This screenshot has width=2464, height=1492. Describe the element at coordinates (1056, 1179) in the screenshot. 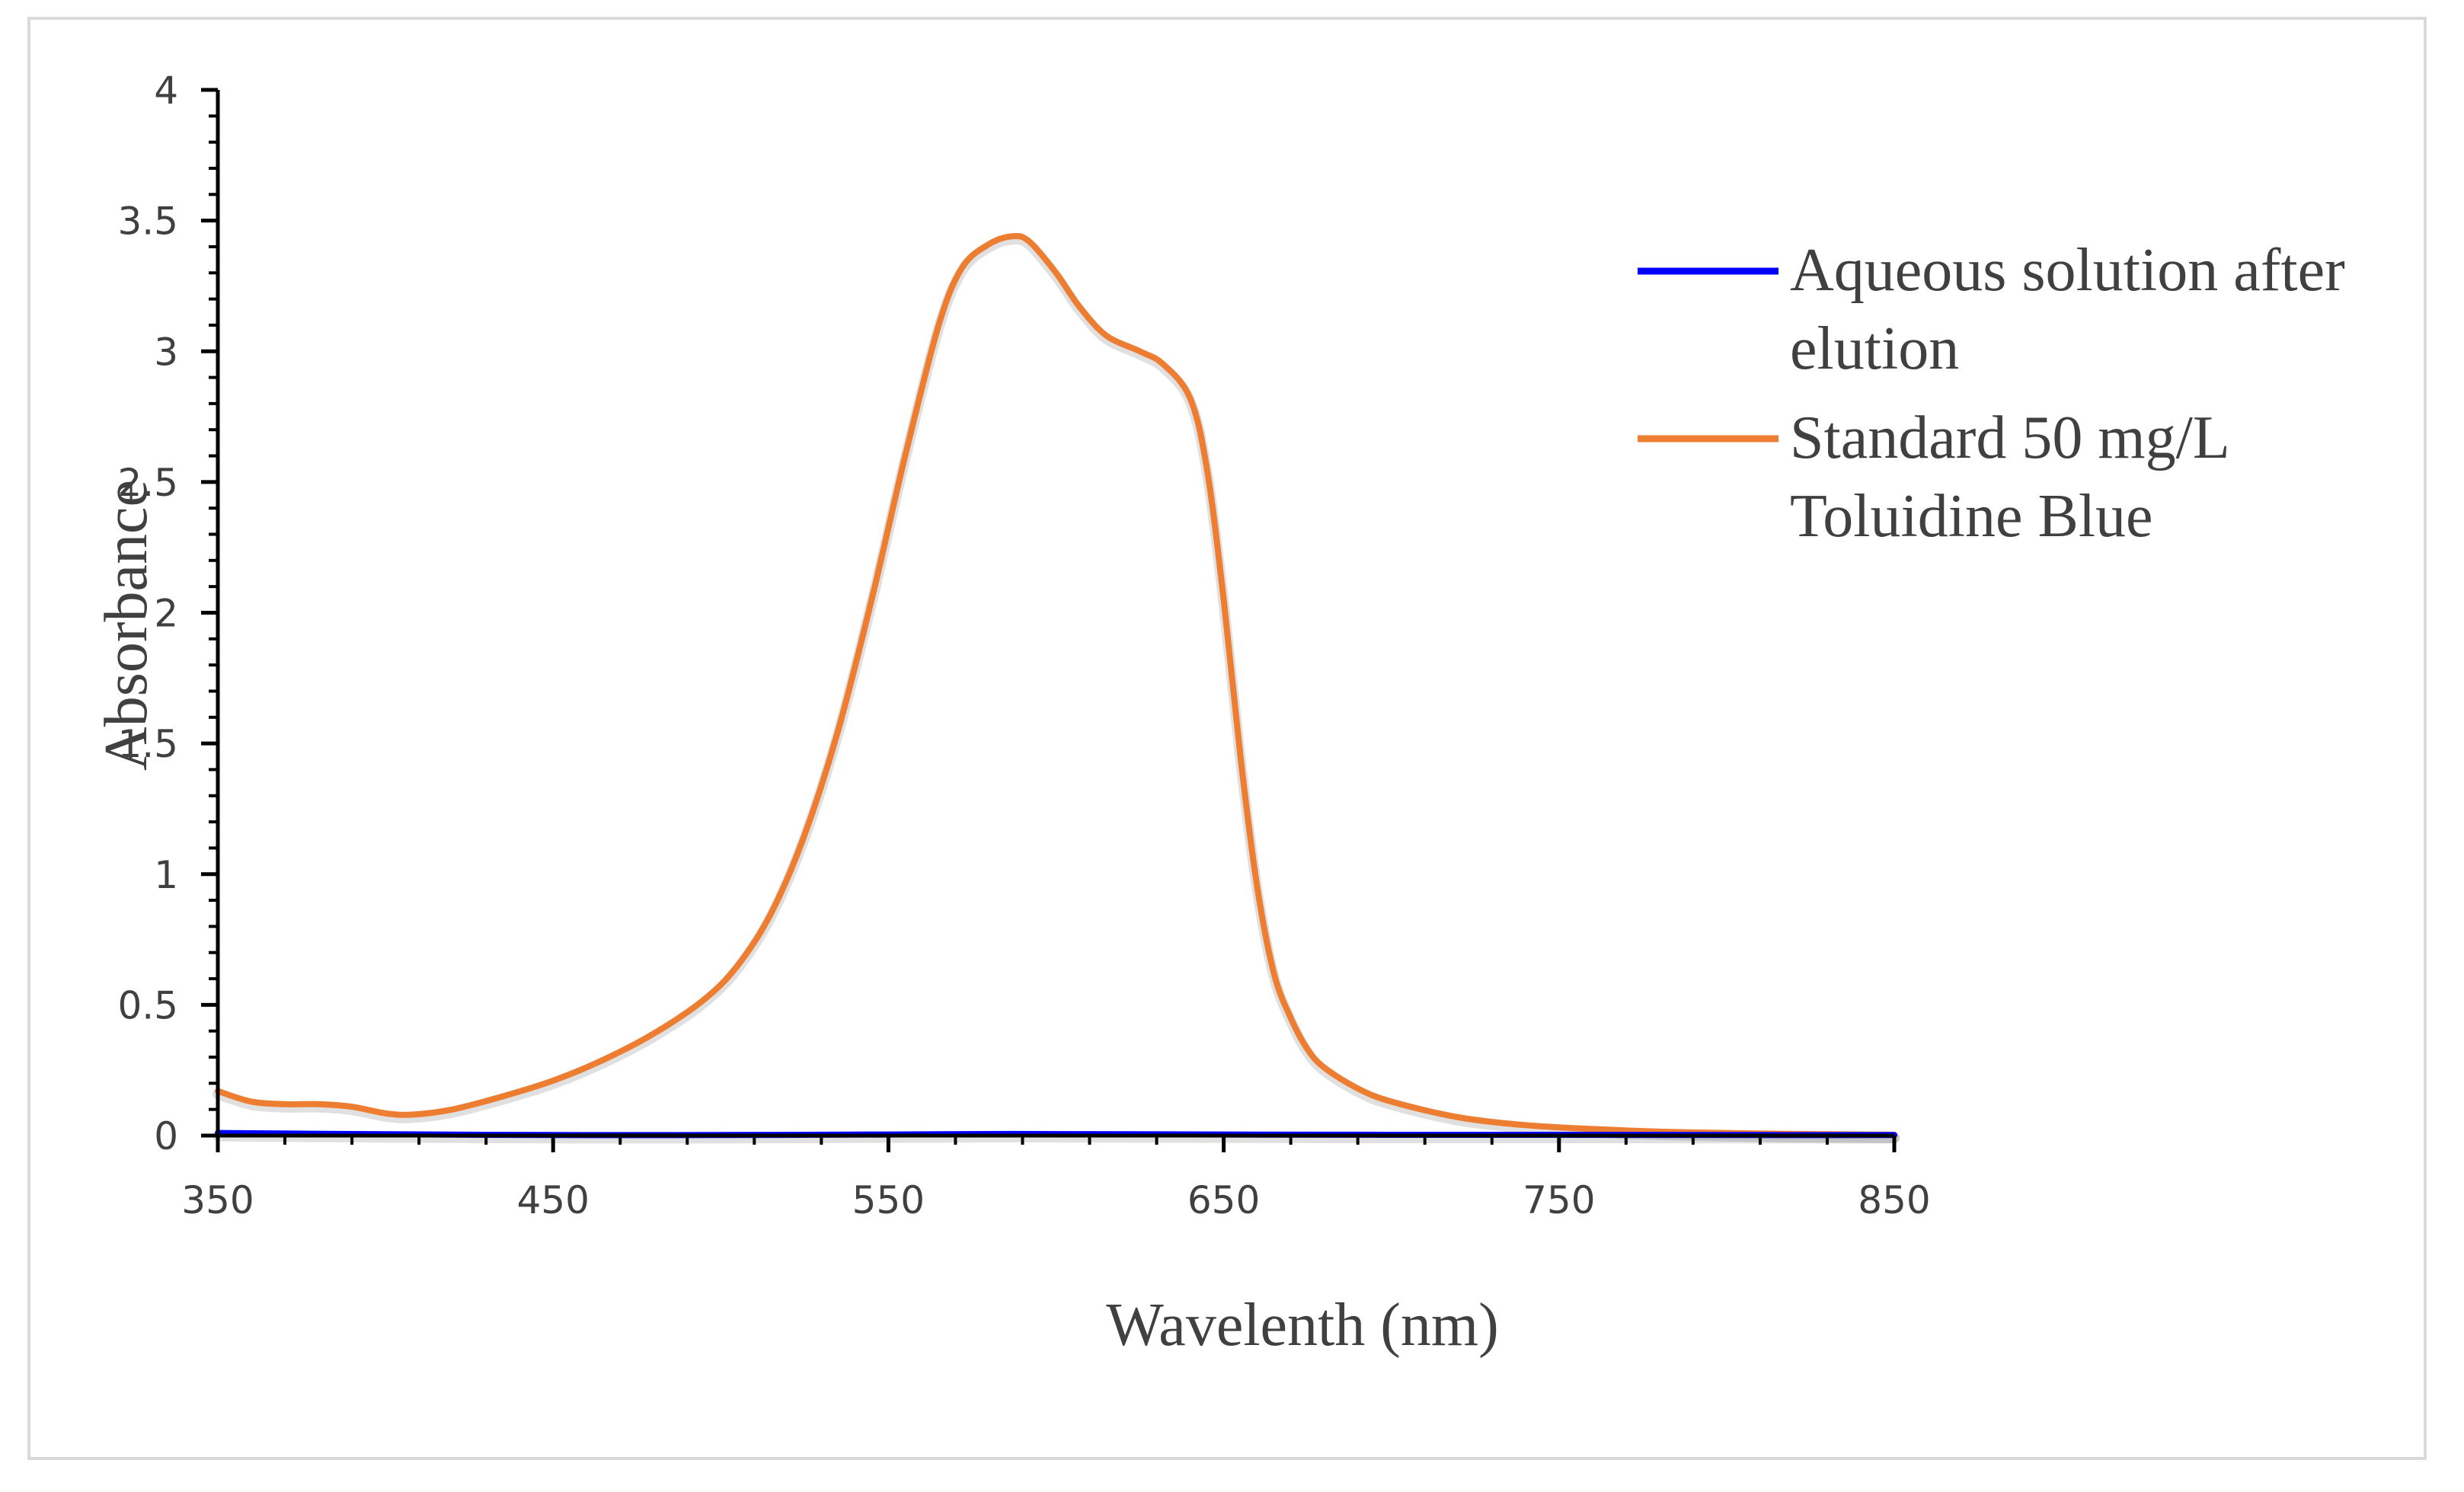

I see `x-ticks: 350 450 550 650 750 850` at that location.